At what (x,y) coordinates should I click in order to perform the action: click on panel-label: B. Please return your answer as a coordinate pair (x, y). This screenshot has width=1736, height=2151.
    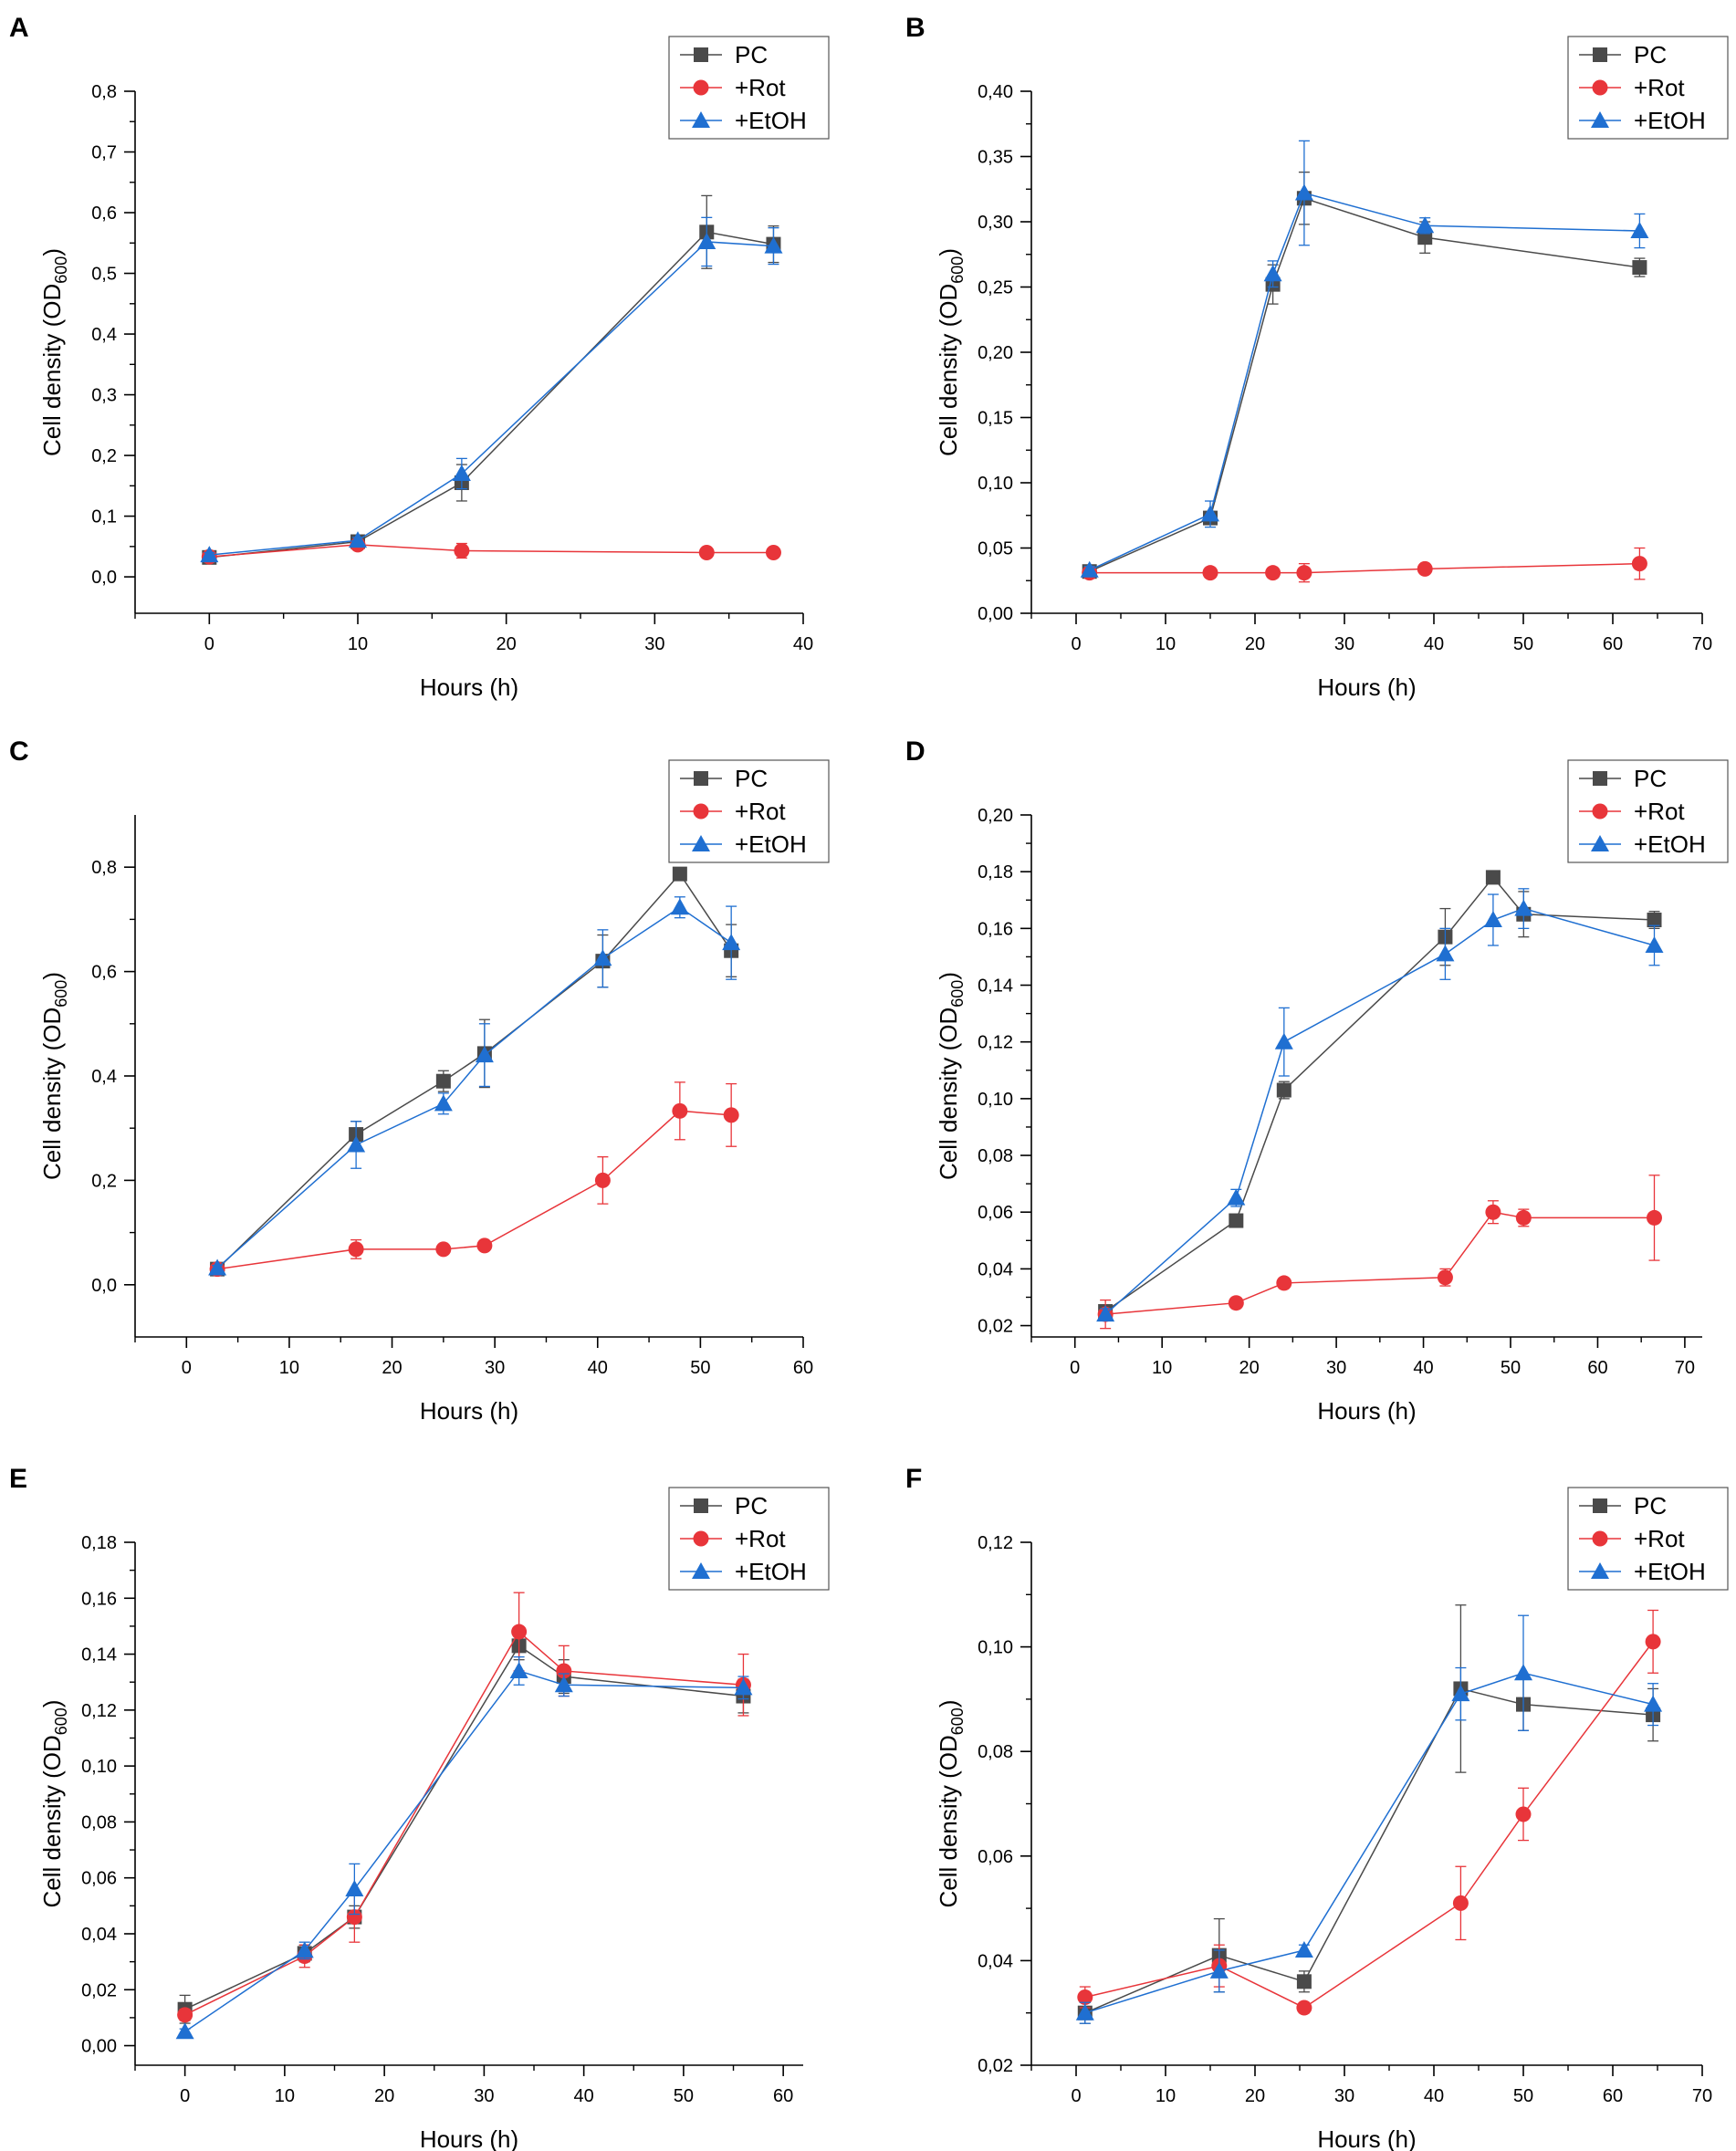
    Looking at the image, I should click on (915, 28).